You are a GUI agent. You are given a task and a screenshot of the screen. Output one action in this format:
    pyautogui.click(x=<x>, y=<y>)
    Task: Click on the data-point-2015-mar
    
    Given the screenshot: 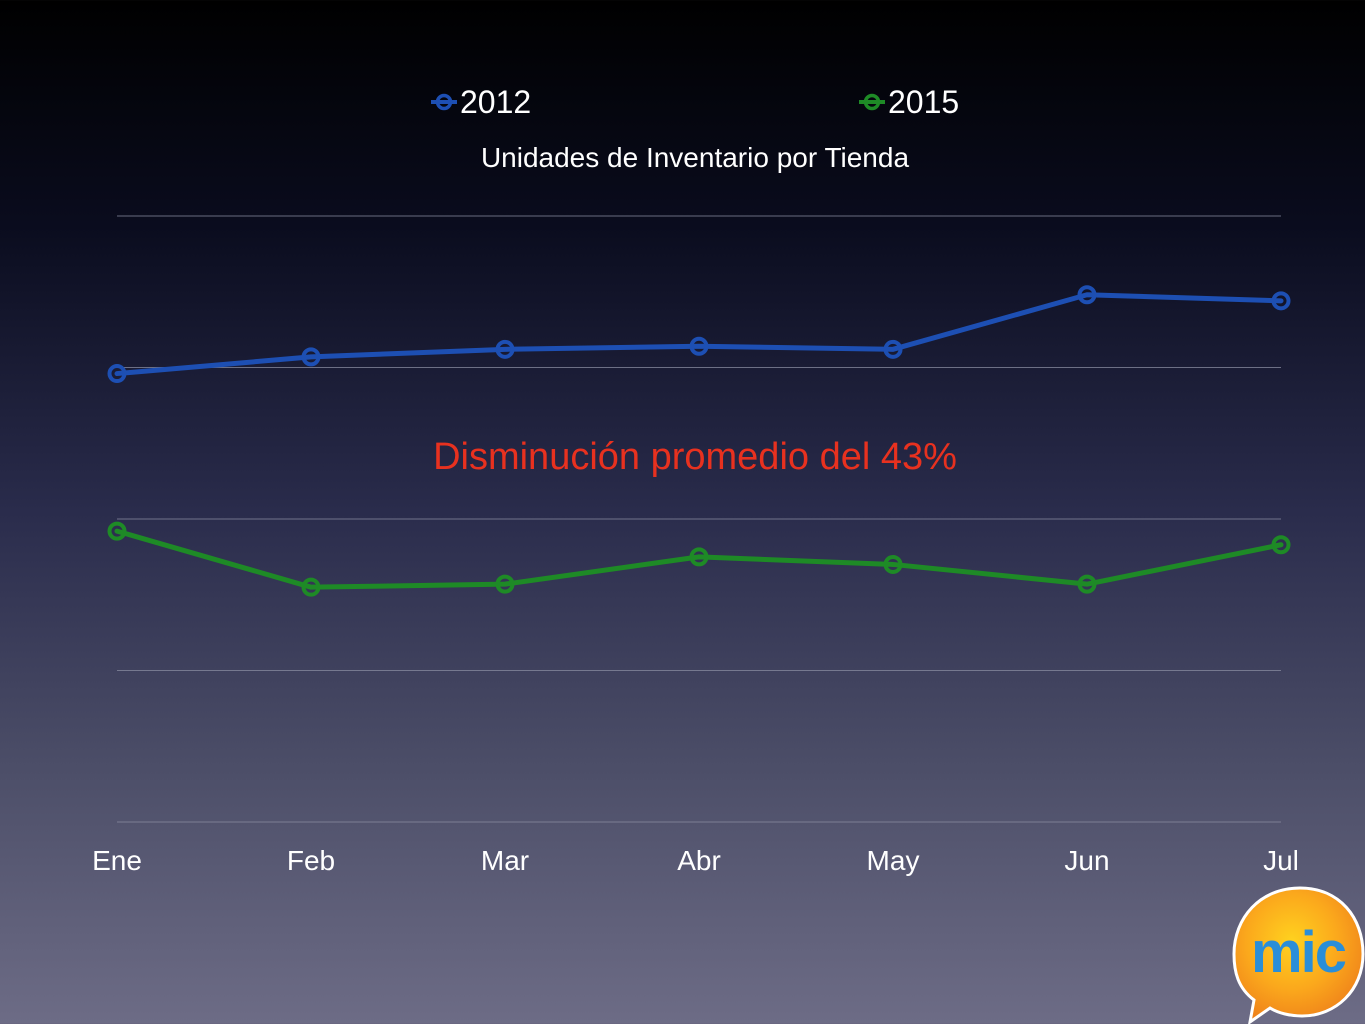 What is the action you would take?
    pyautogui.click(x=505, y=584)
    